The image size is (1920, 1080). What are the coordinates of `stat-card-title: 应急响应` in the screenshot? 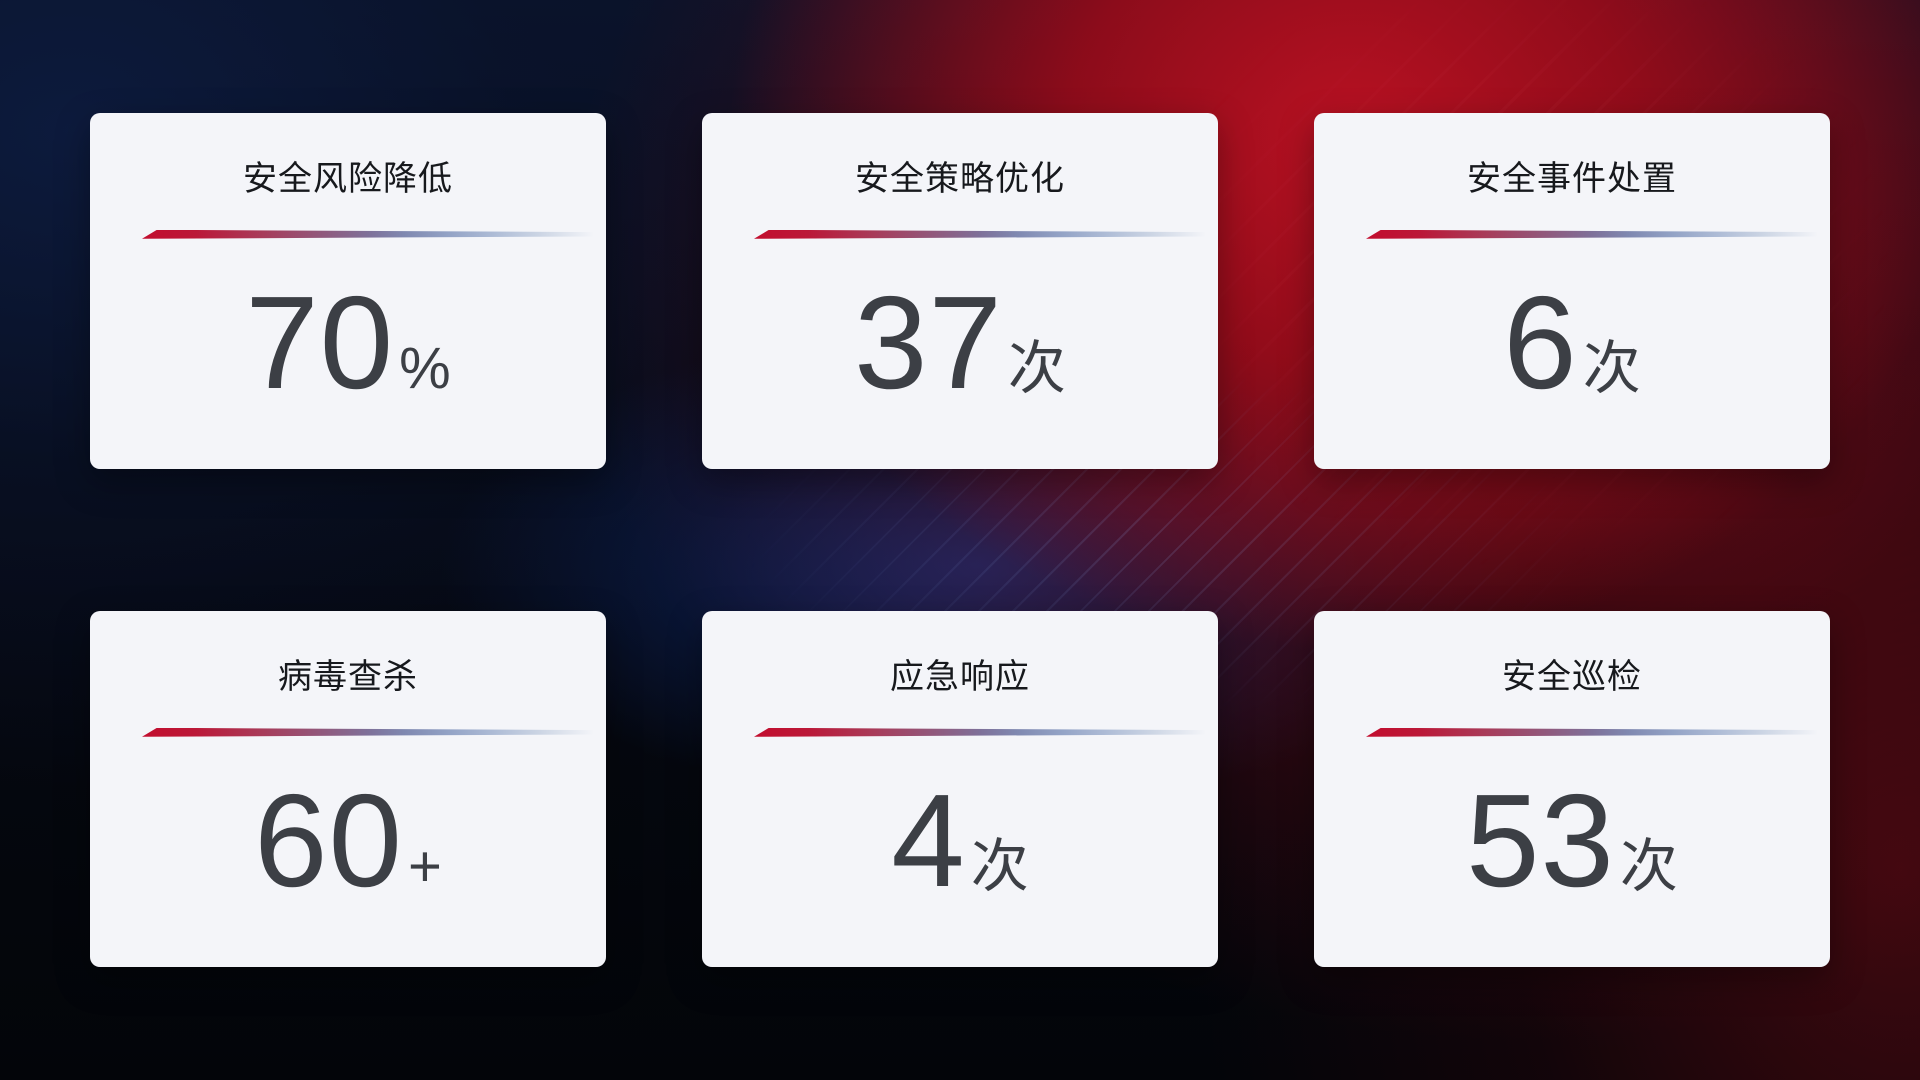 It's located at (960, 677).